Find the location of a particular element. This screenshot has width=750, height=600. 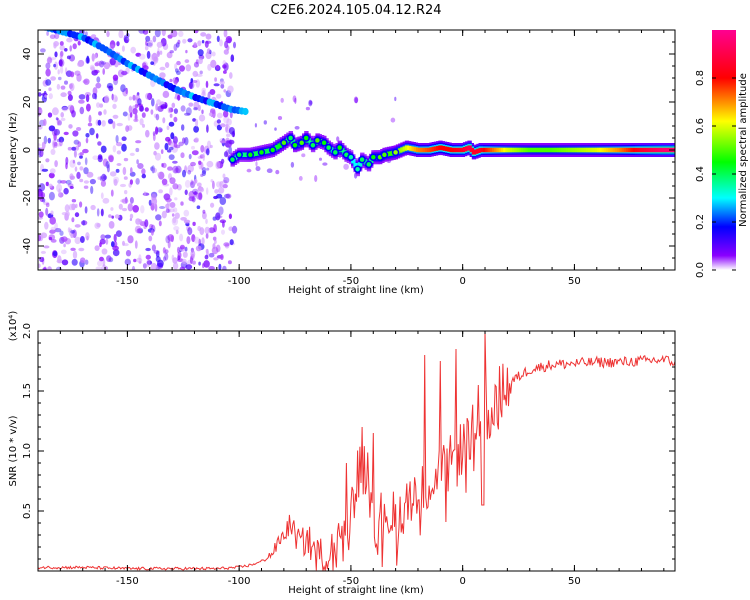

colorbar-tick-label: 0.6 is located at coordinates (700, 126).